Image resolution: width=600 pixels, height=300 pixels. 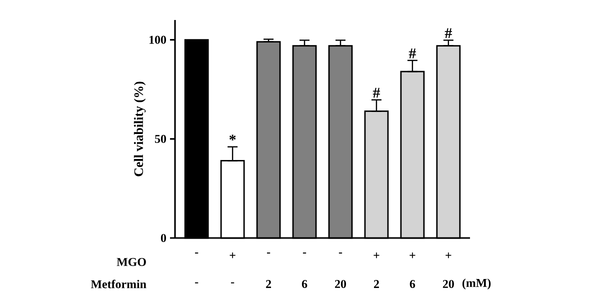 I want to click on text: MGO, so click(x=131, y=262).